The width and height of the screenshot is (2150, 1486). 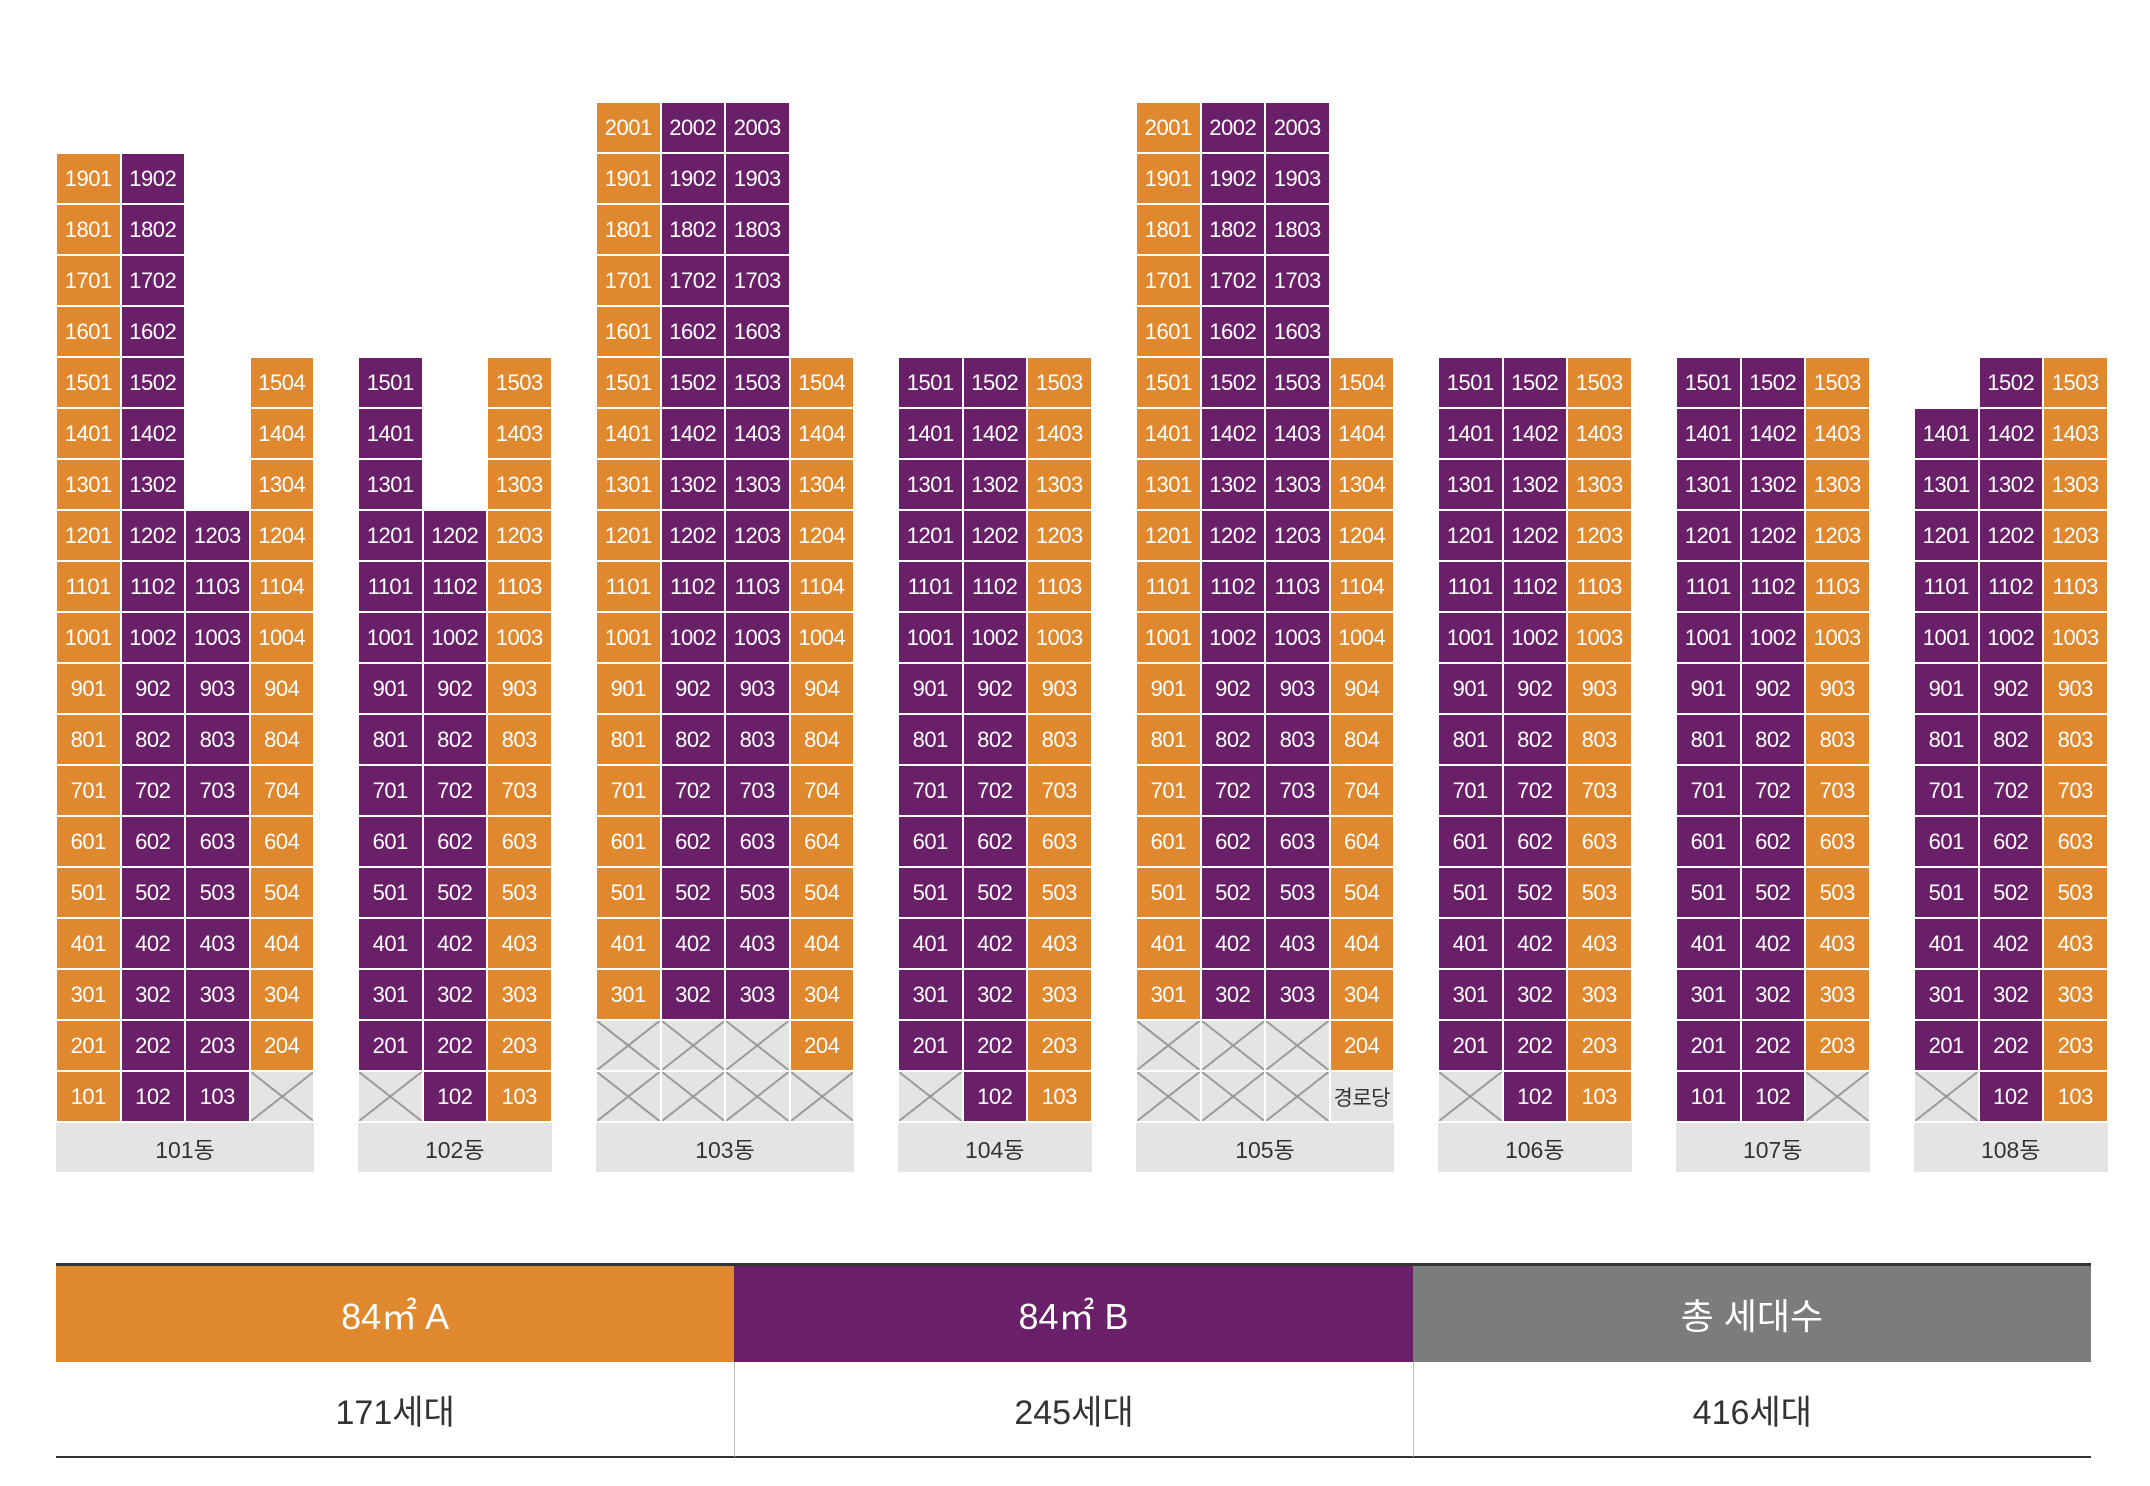 What do you see at coordinates (1361, 535) in the screenshot?
I see `unit-cell-1204: 1204` at bounding box center [1361, 535].